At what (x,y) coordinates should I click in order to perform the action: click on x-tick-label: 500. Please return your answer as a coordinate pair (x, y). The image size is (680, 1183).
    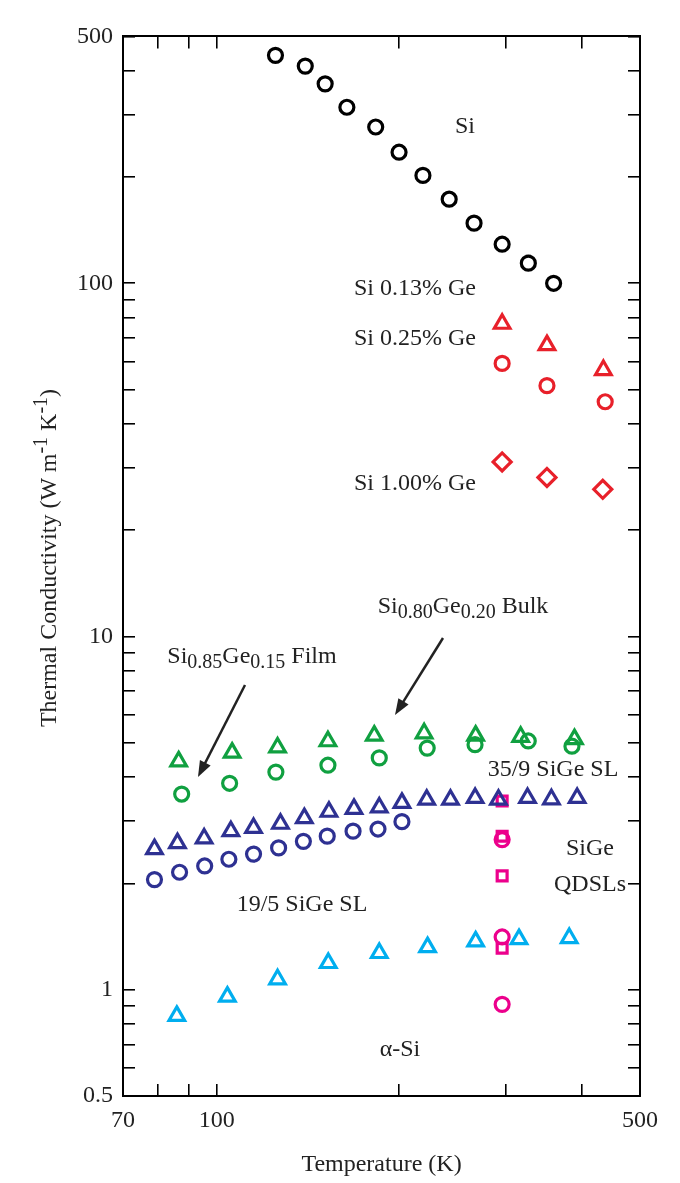
    Looking at the image, I should click on (640, 1118).